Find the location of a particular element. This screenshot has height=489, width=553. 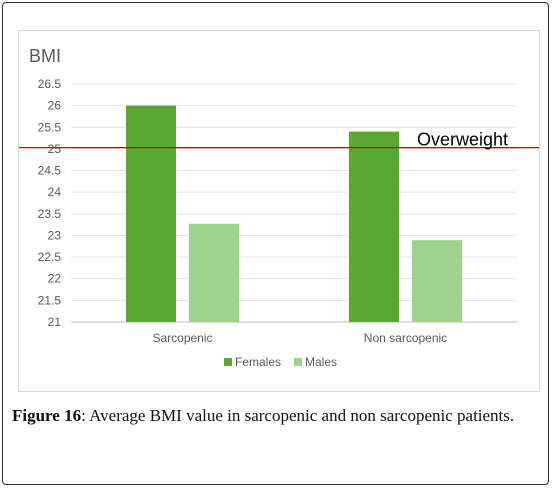

y-tick-label: 26.5 is located at coordinates (50, 84).